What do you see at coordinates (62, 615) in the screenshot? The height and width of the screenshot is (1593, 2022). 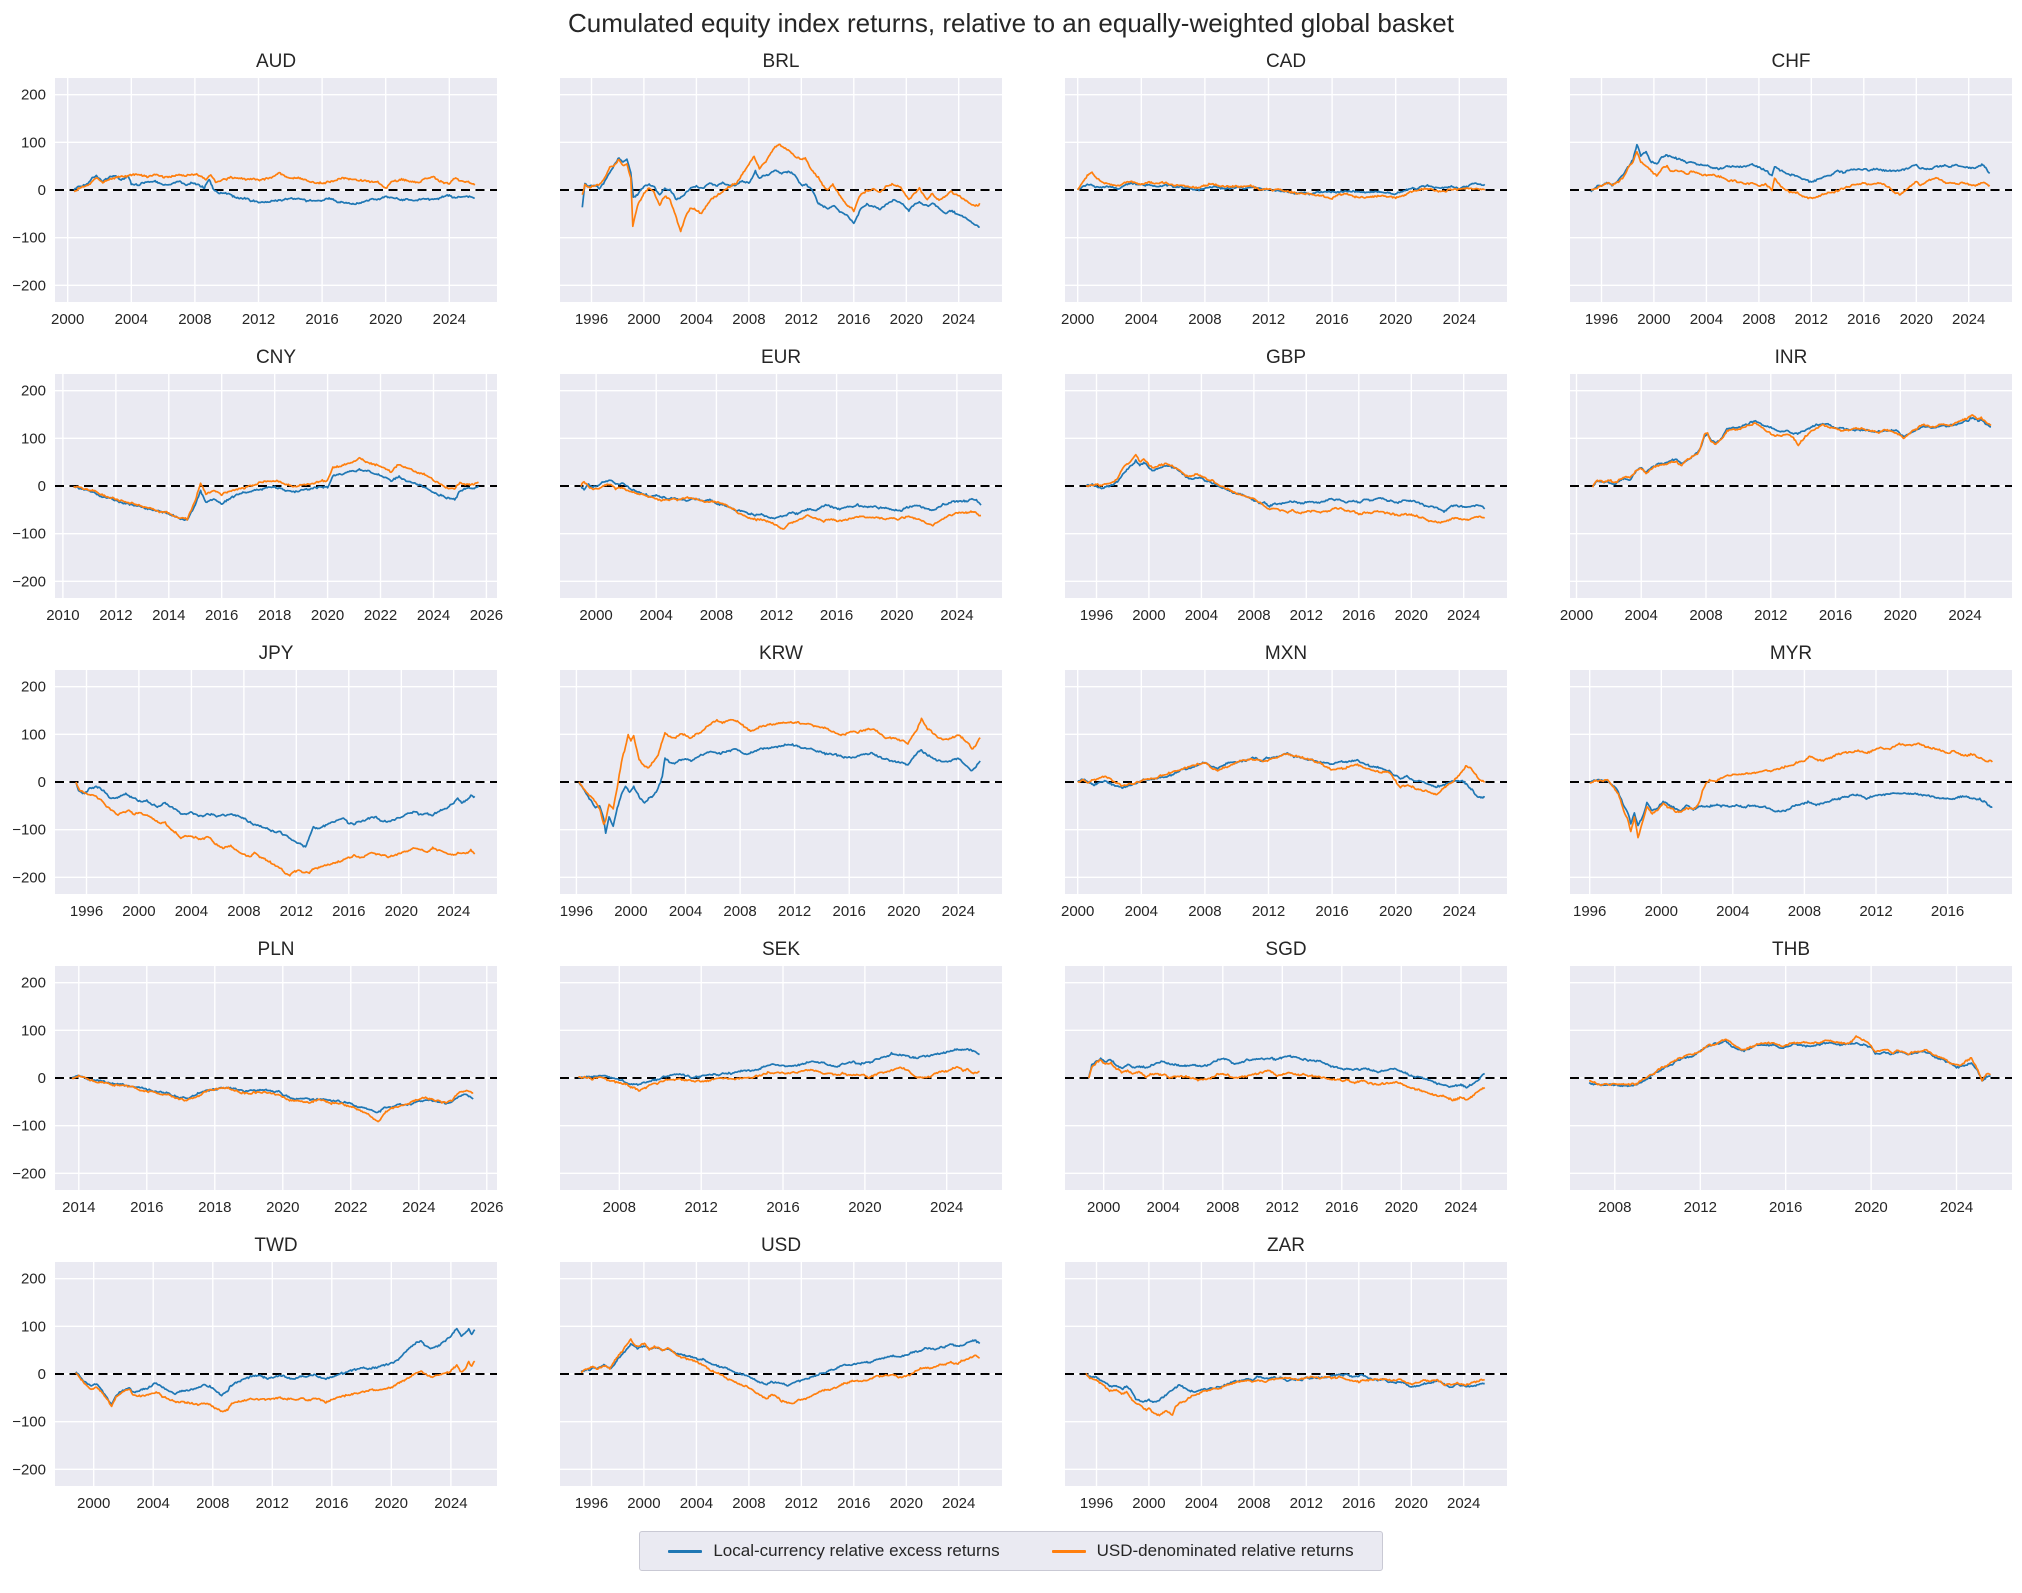 I see `svg-text: 2010` at bounding box center [62, 615].